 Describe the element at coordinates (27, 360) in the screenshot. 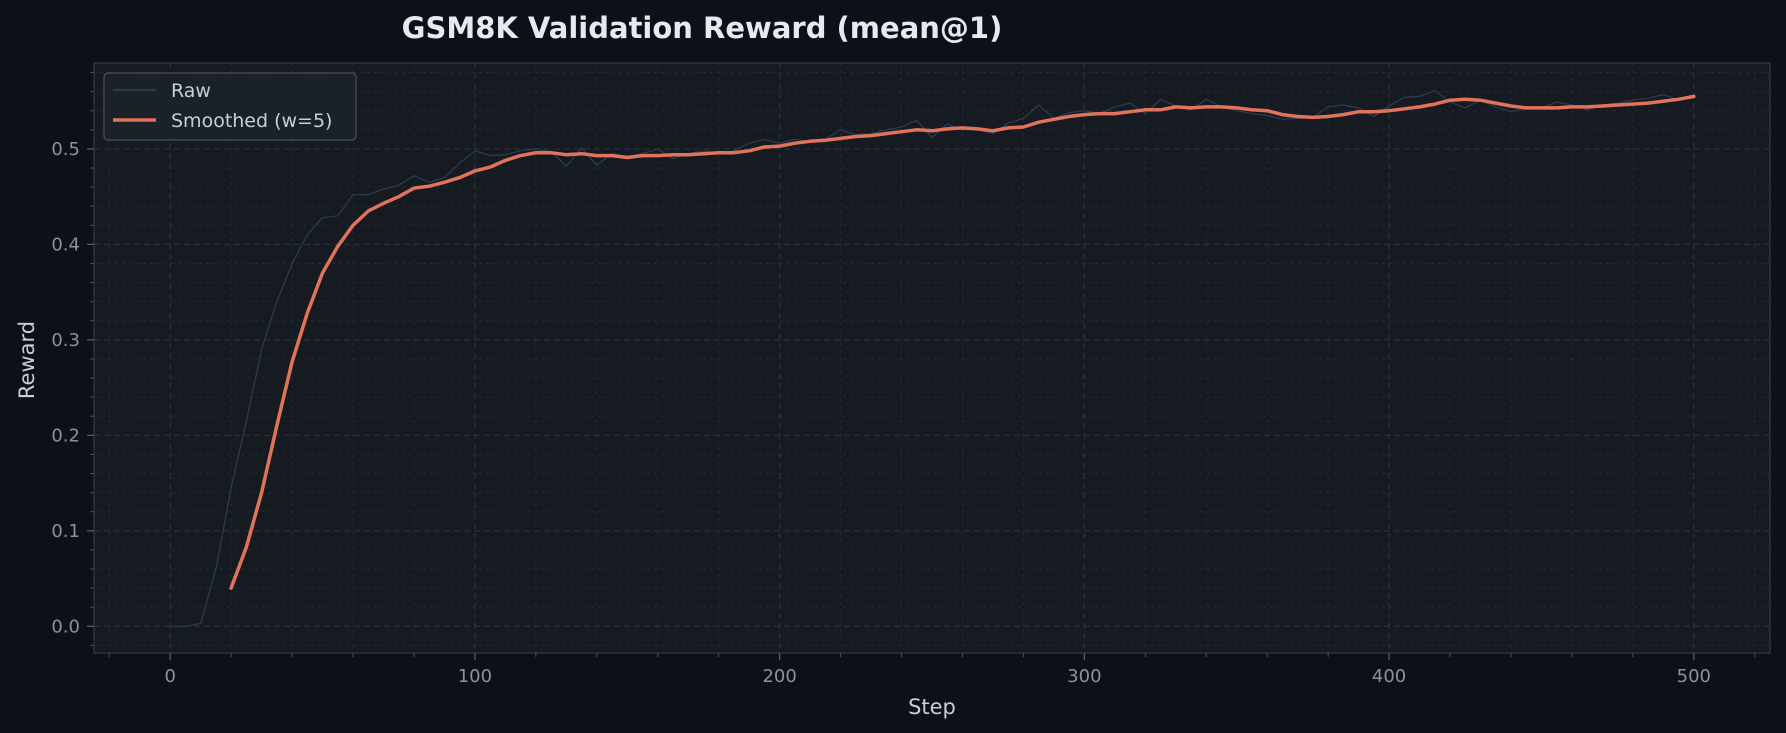

I see `y-axis-title: Reward` at that location.